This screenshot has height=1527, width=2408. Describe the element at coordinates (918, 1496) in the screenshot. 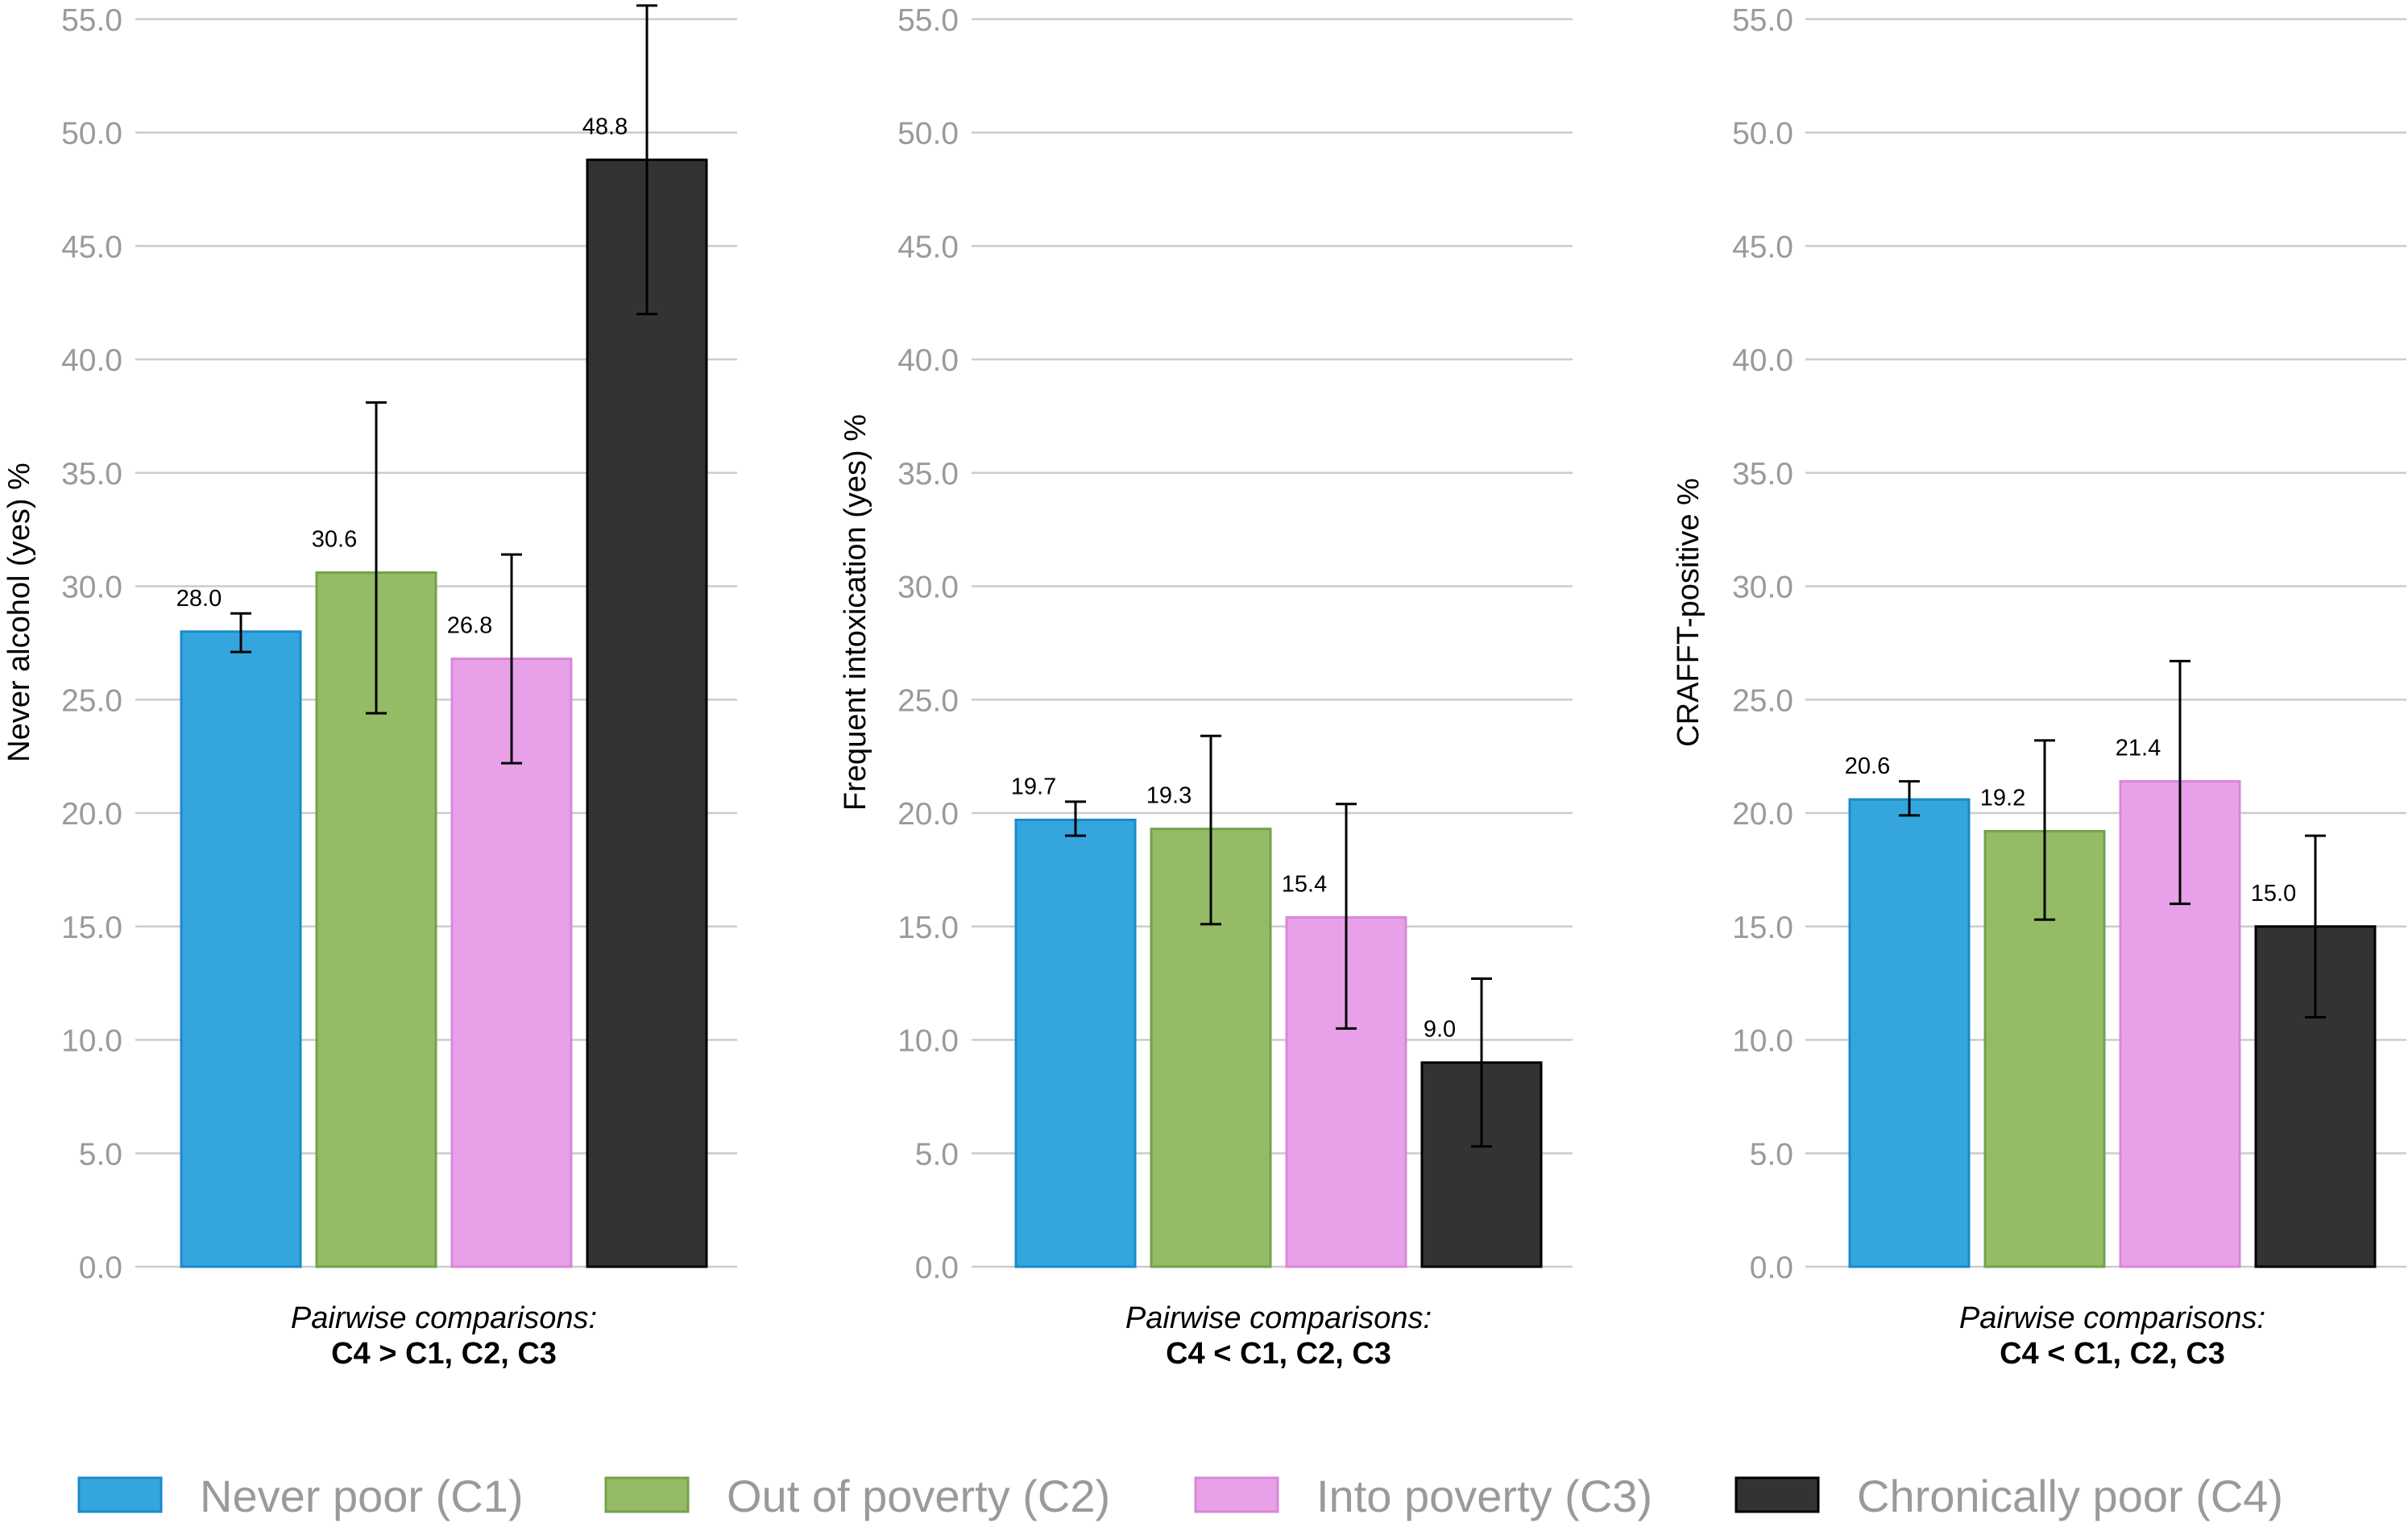

I see `legend-label-c2: Out of poverty (C2)` at that location.